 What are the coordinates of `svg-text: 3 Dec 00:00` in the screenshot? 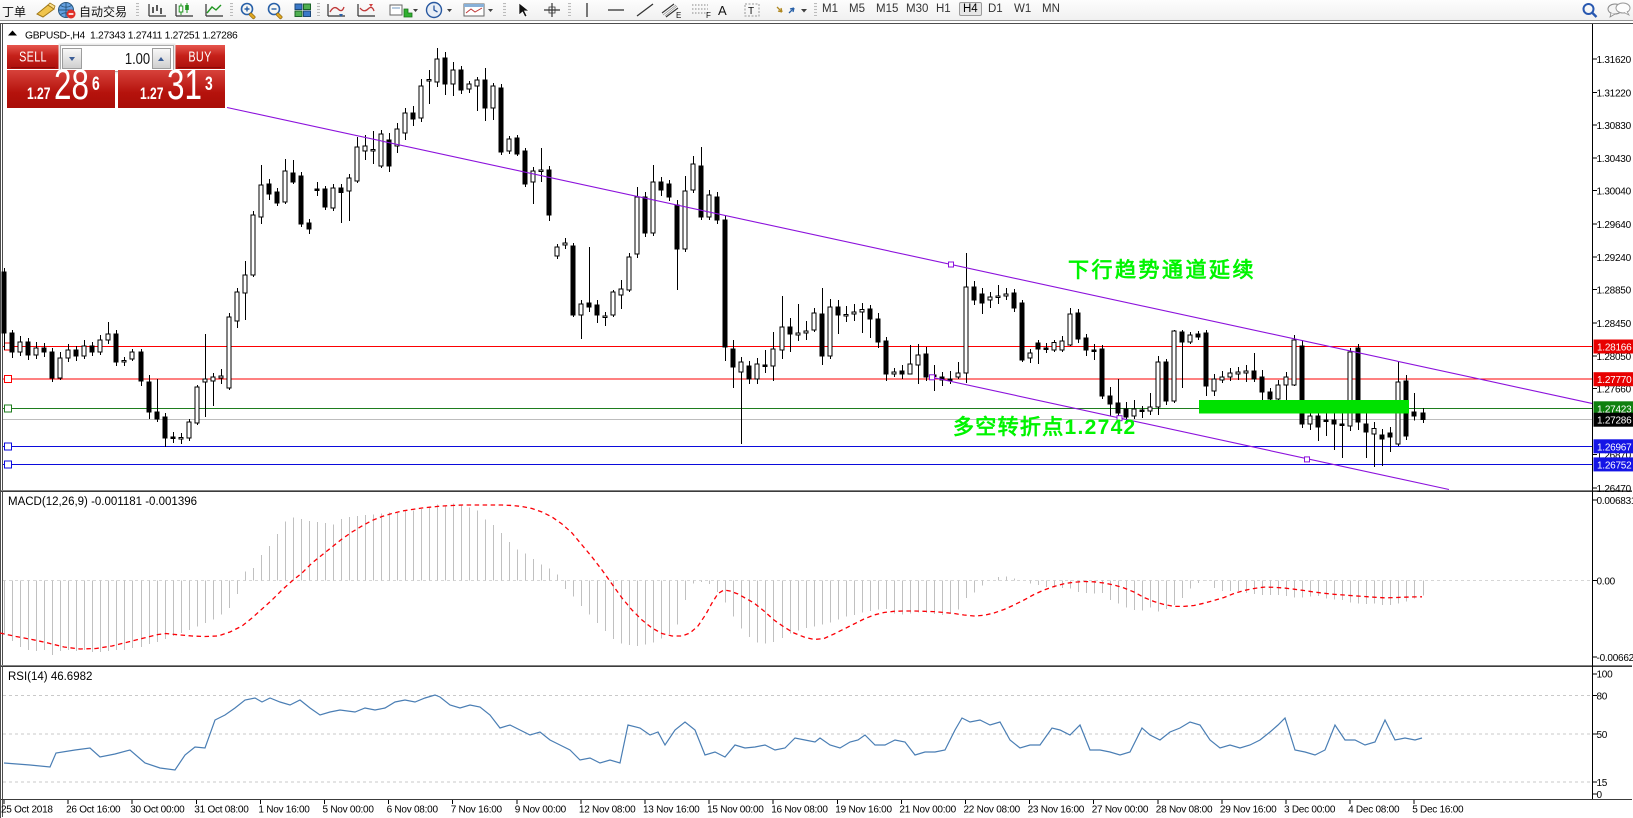 It's located at (1310, 810).